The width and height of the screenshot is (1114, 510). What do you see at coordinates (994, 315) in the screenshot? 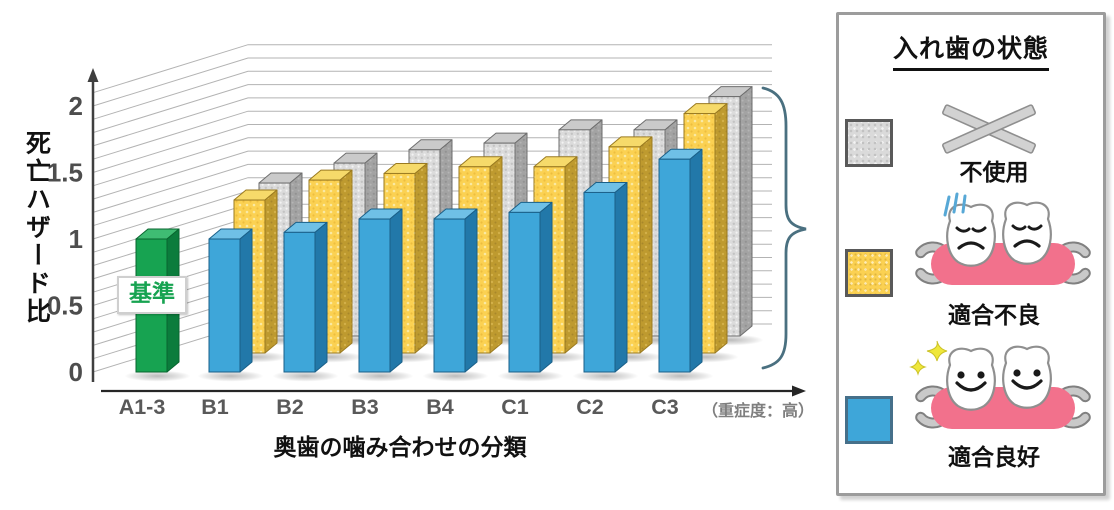
I see `legend-label-poor-fit: 適合不良` at bounding box center [994, 315].